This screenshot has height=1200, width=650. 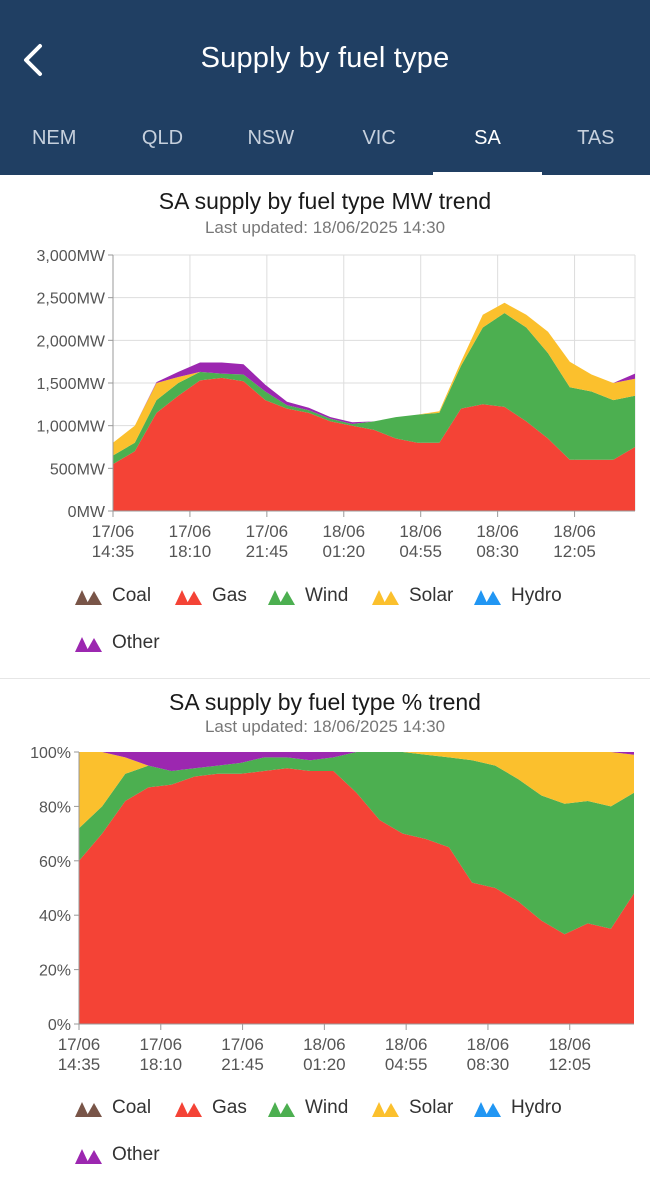 I want to click on tab-nsw: NSW, so click(x=271, y=138).